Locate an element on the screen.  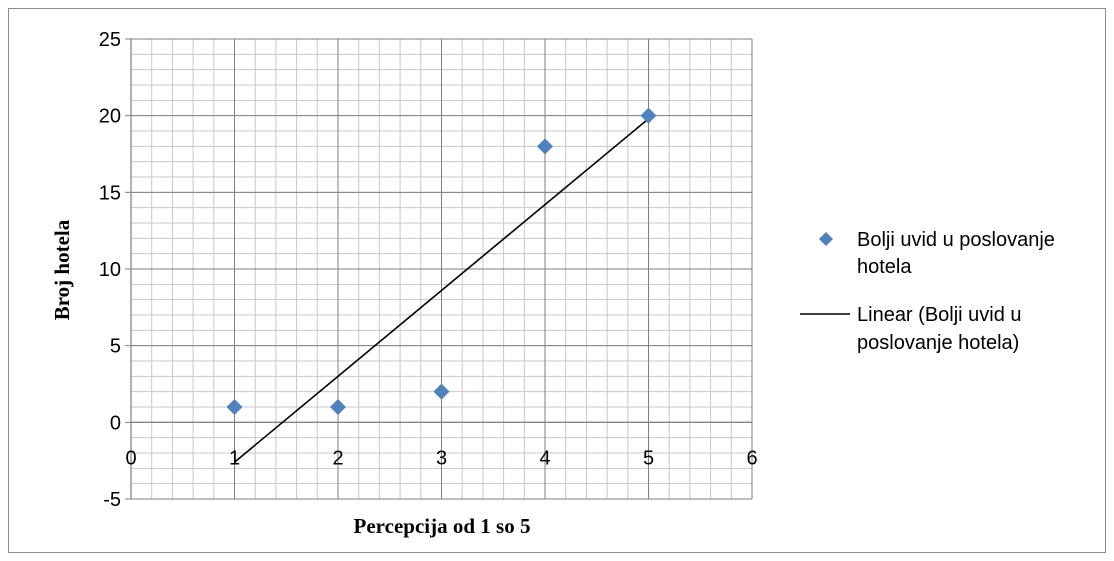
y-tick-label: 15 is located at coordinates (110, 193).